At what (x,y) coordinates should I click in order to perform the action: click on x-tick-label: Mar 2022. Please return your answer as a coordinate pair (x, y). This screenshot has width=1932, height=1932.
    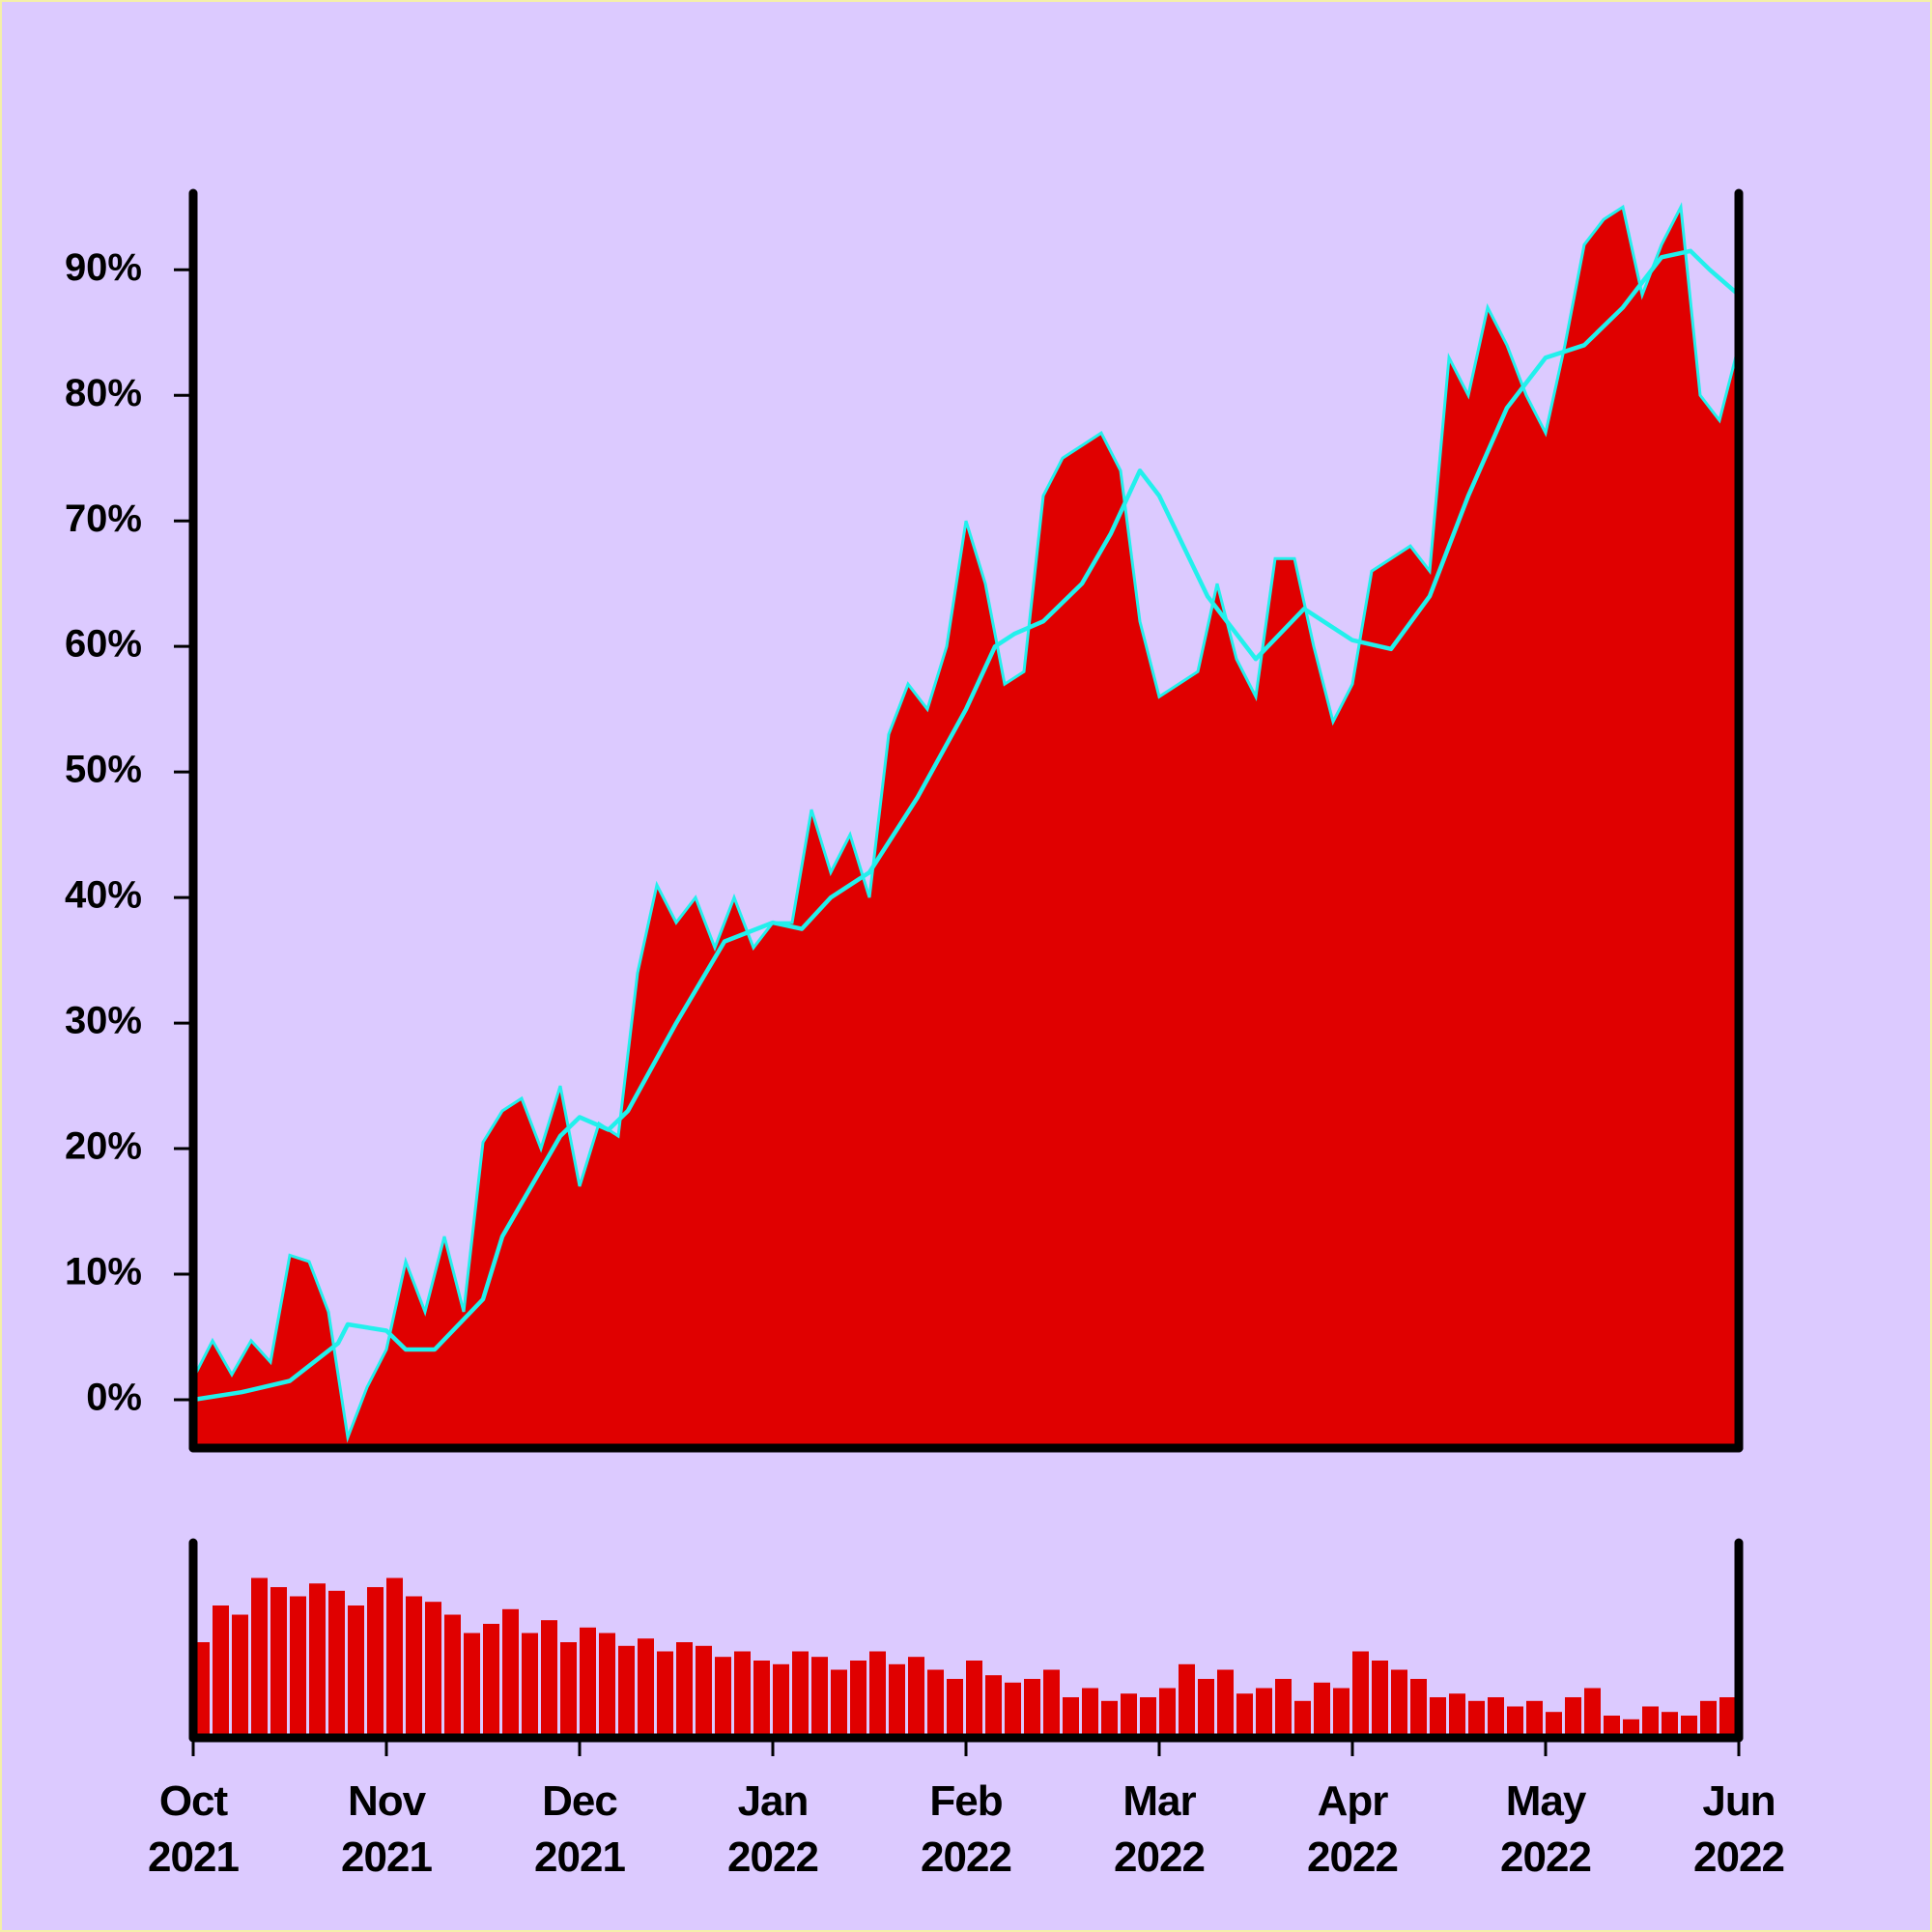
    Looking at the image, I should click on (1160, 1829).